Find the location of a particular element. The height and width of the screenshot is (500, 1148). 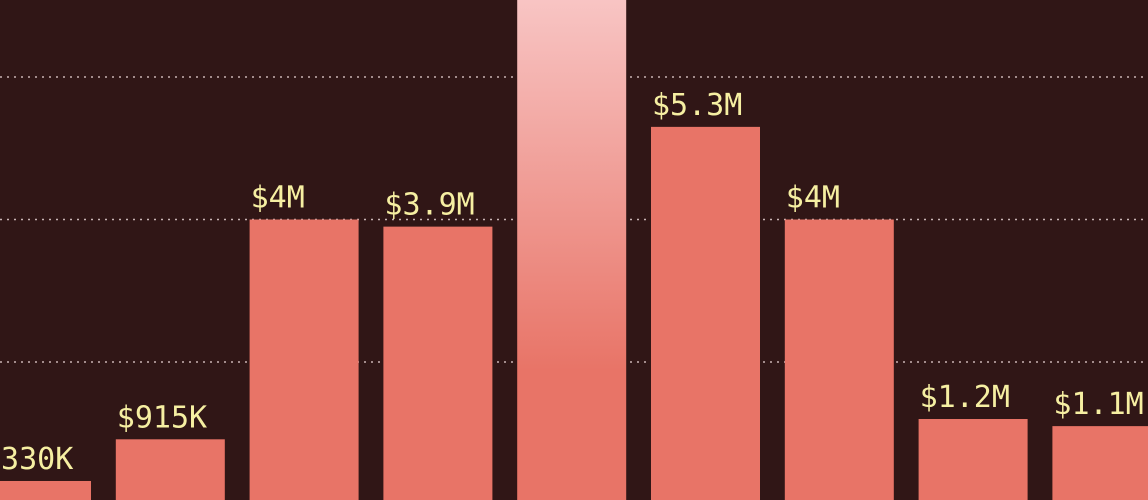

value-label: $330K is located at coordinates (36, 459).